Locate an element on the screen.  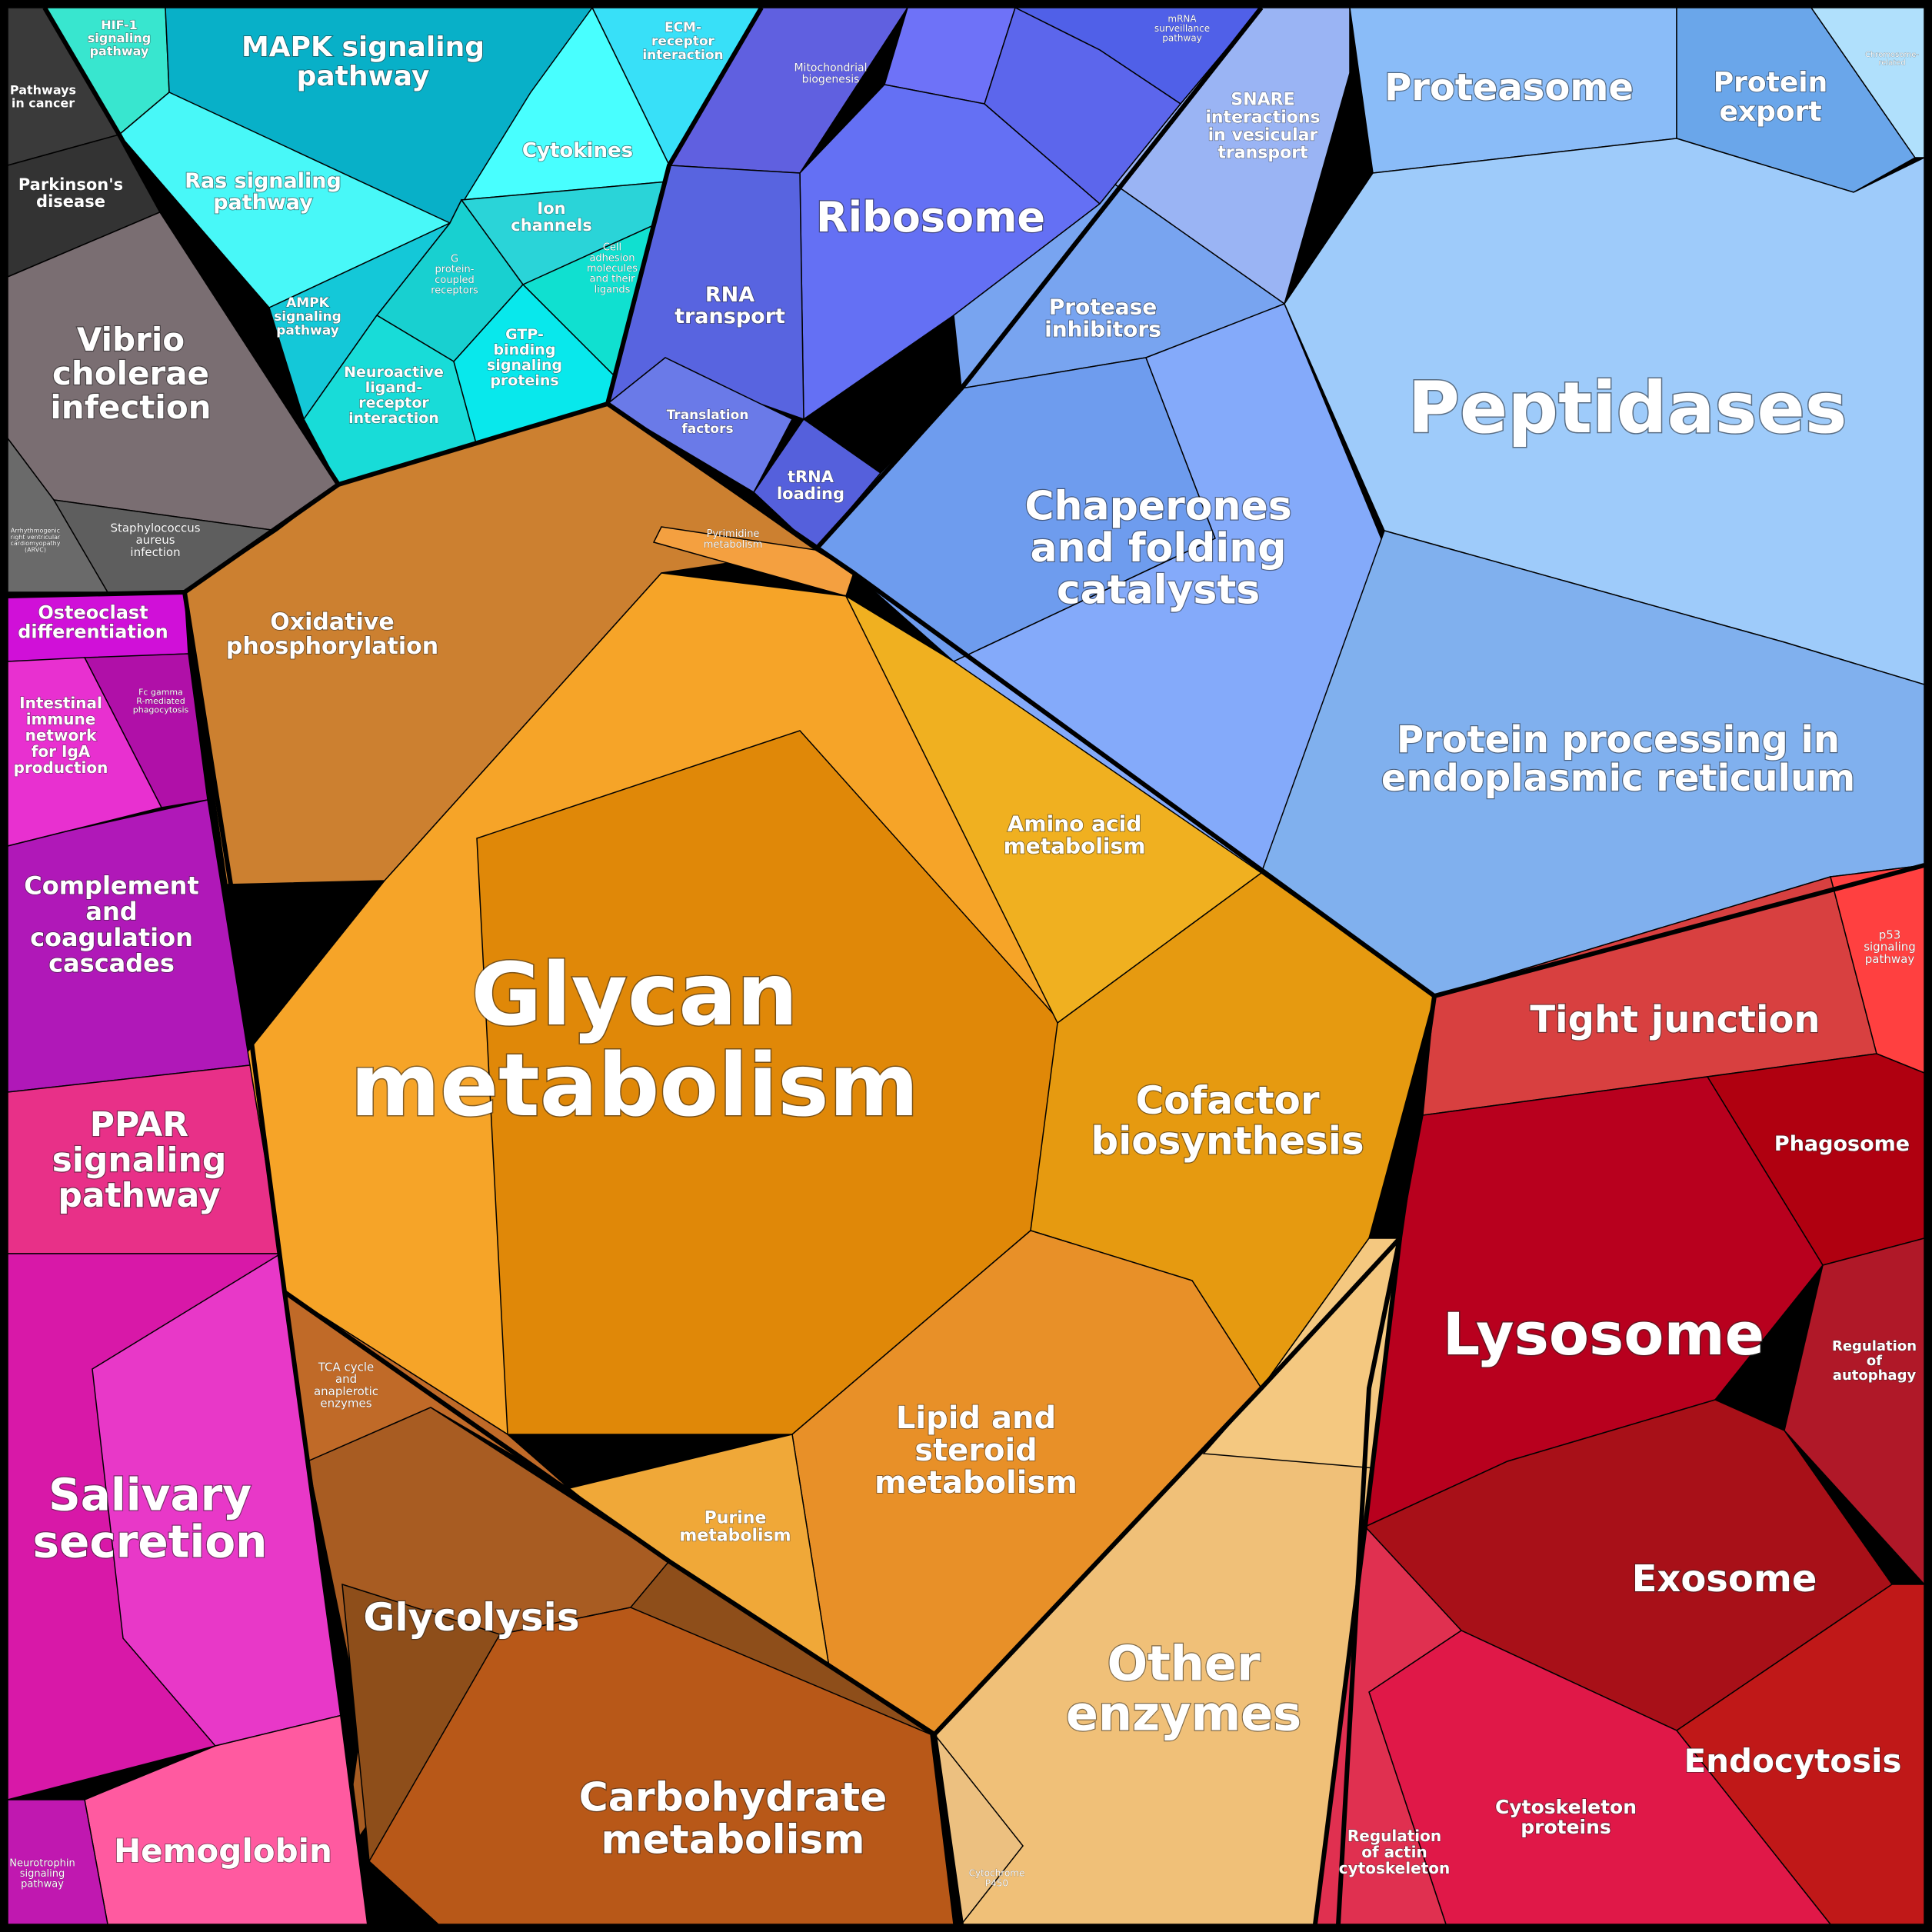
label-peptidases: Peptidases is located at coordinates (1627, 408).